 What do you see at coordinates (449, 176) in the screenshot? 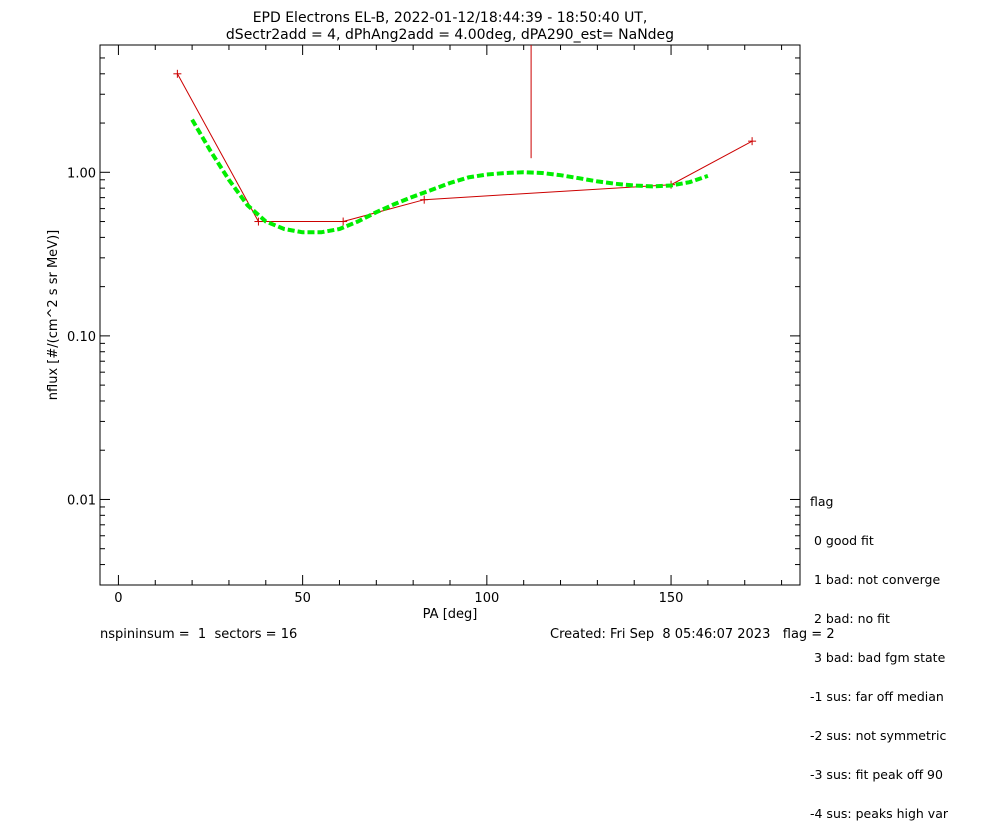
I see `fit-curve` at bounding box center [449, 176].